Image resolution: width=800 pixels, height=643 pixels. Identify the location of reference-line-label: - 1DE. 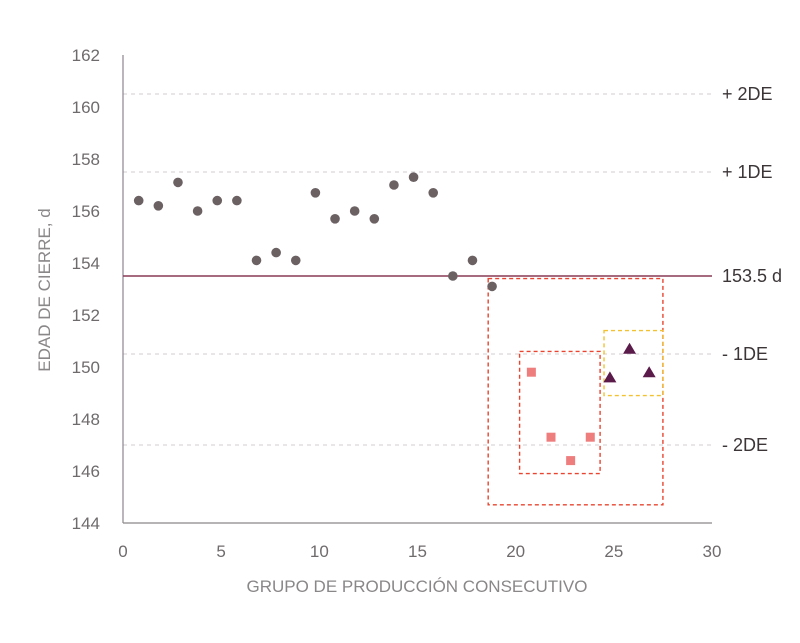
(745, 354).